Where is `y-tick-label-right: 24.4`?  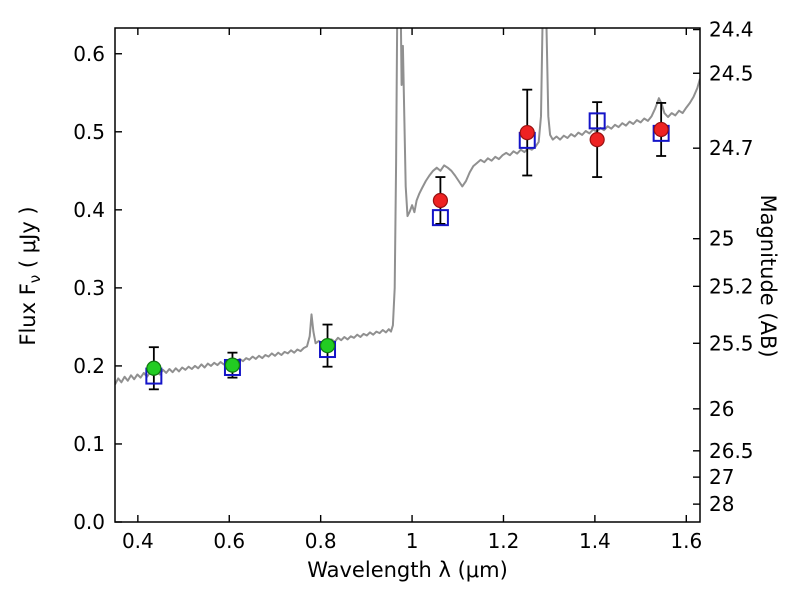 y-tick-label-right: 24.4 is located at coordinates (731, 30).